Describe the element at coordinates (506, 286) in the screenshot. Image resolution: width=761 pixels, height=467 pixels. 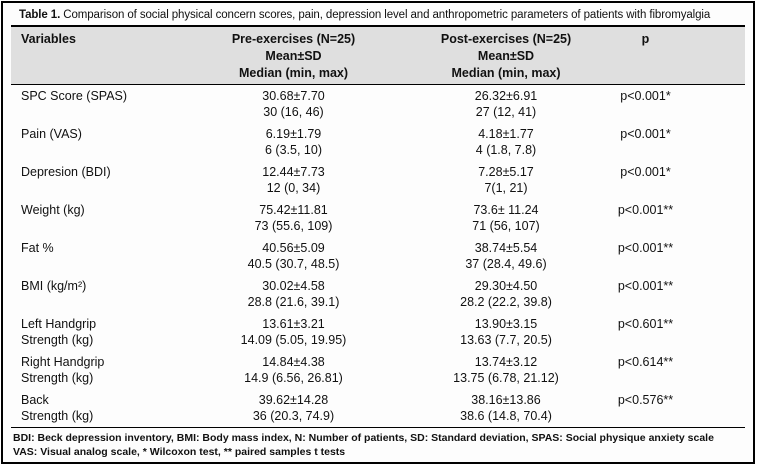
I see `cell-post-mean: 29.30±4.50` at that location.